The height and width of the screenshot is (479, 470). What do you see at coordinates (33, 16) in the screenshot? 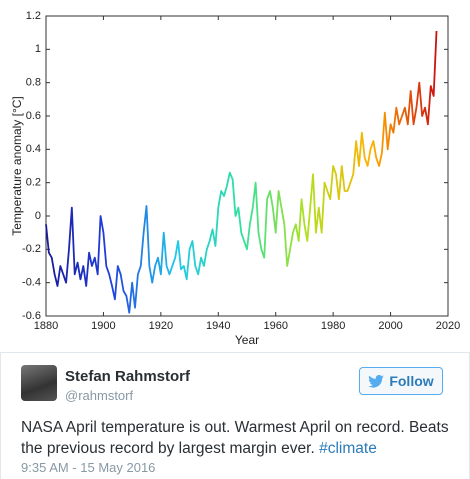
I see `y-tick-label: 1.2` at bounding box center [33, 16].